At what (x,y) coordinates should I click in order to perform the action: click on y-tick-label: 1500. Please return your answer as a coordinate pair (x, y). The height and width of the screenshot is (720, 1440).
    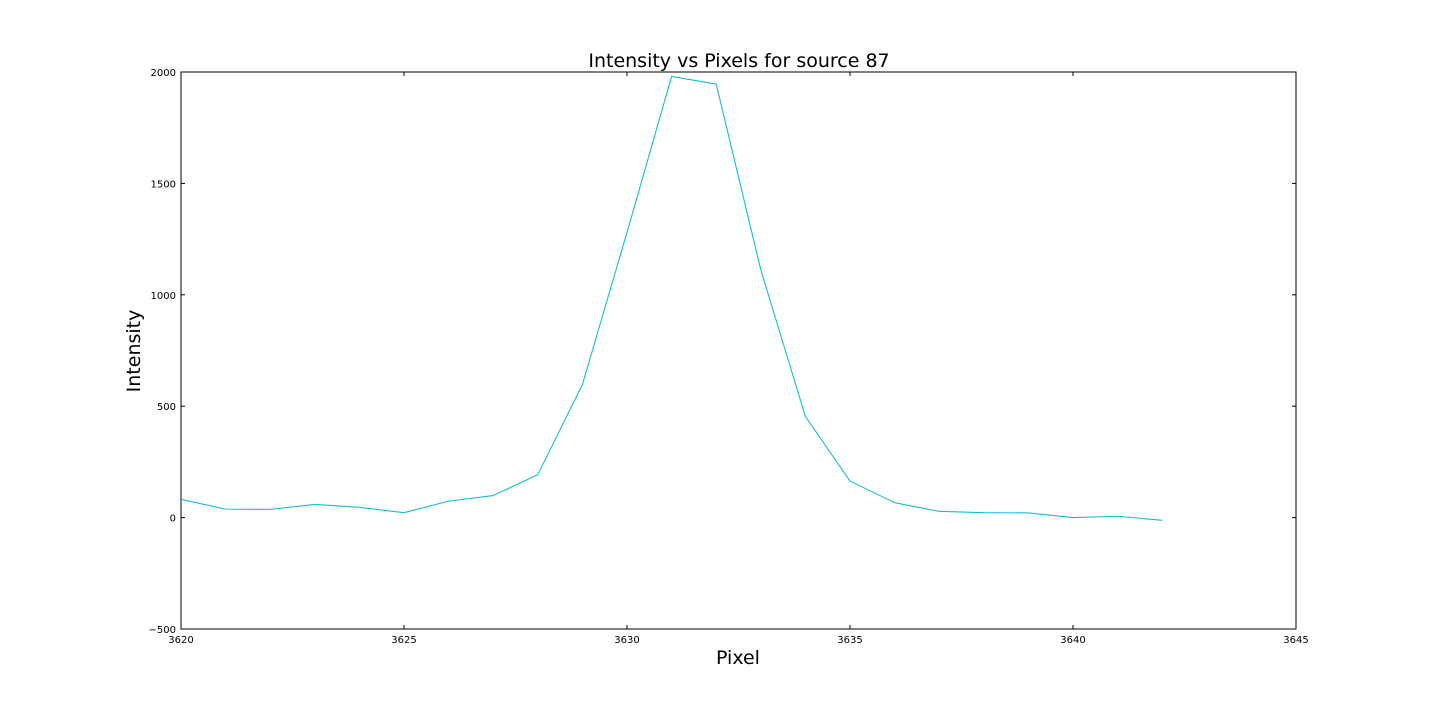
    Looking at the image, I should click on (163, 184).